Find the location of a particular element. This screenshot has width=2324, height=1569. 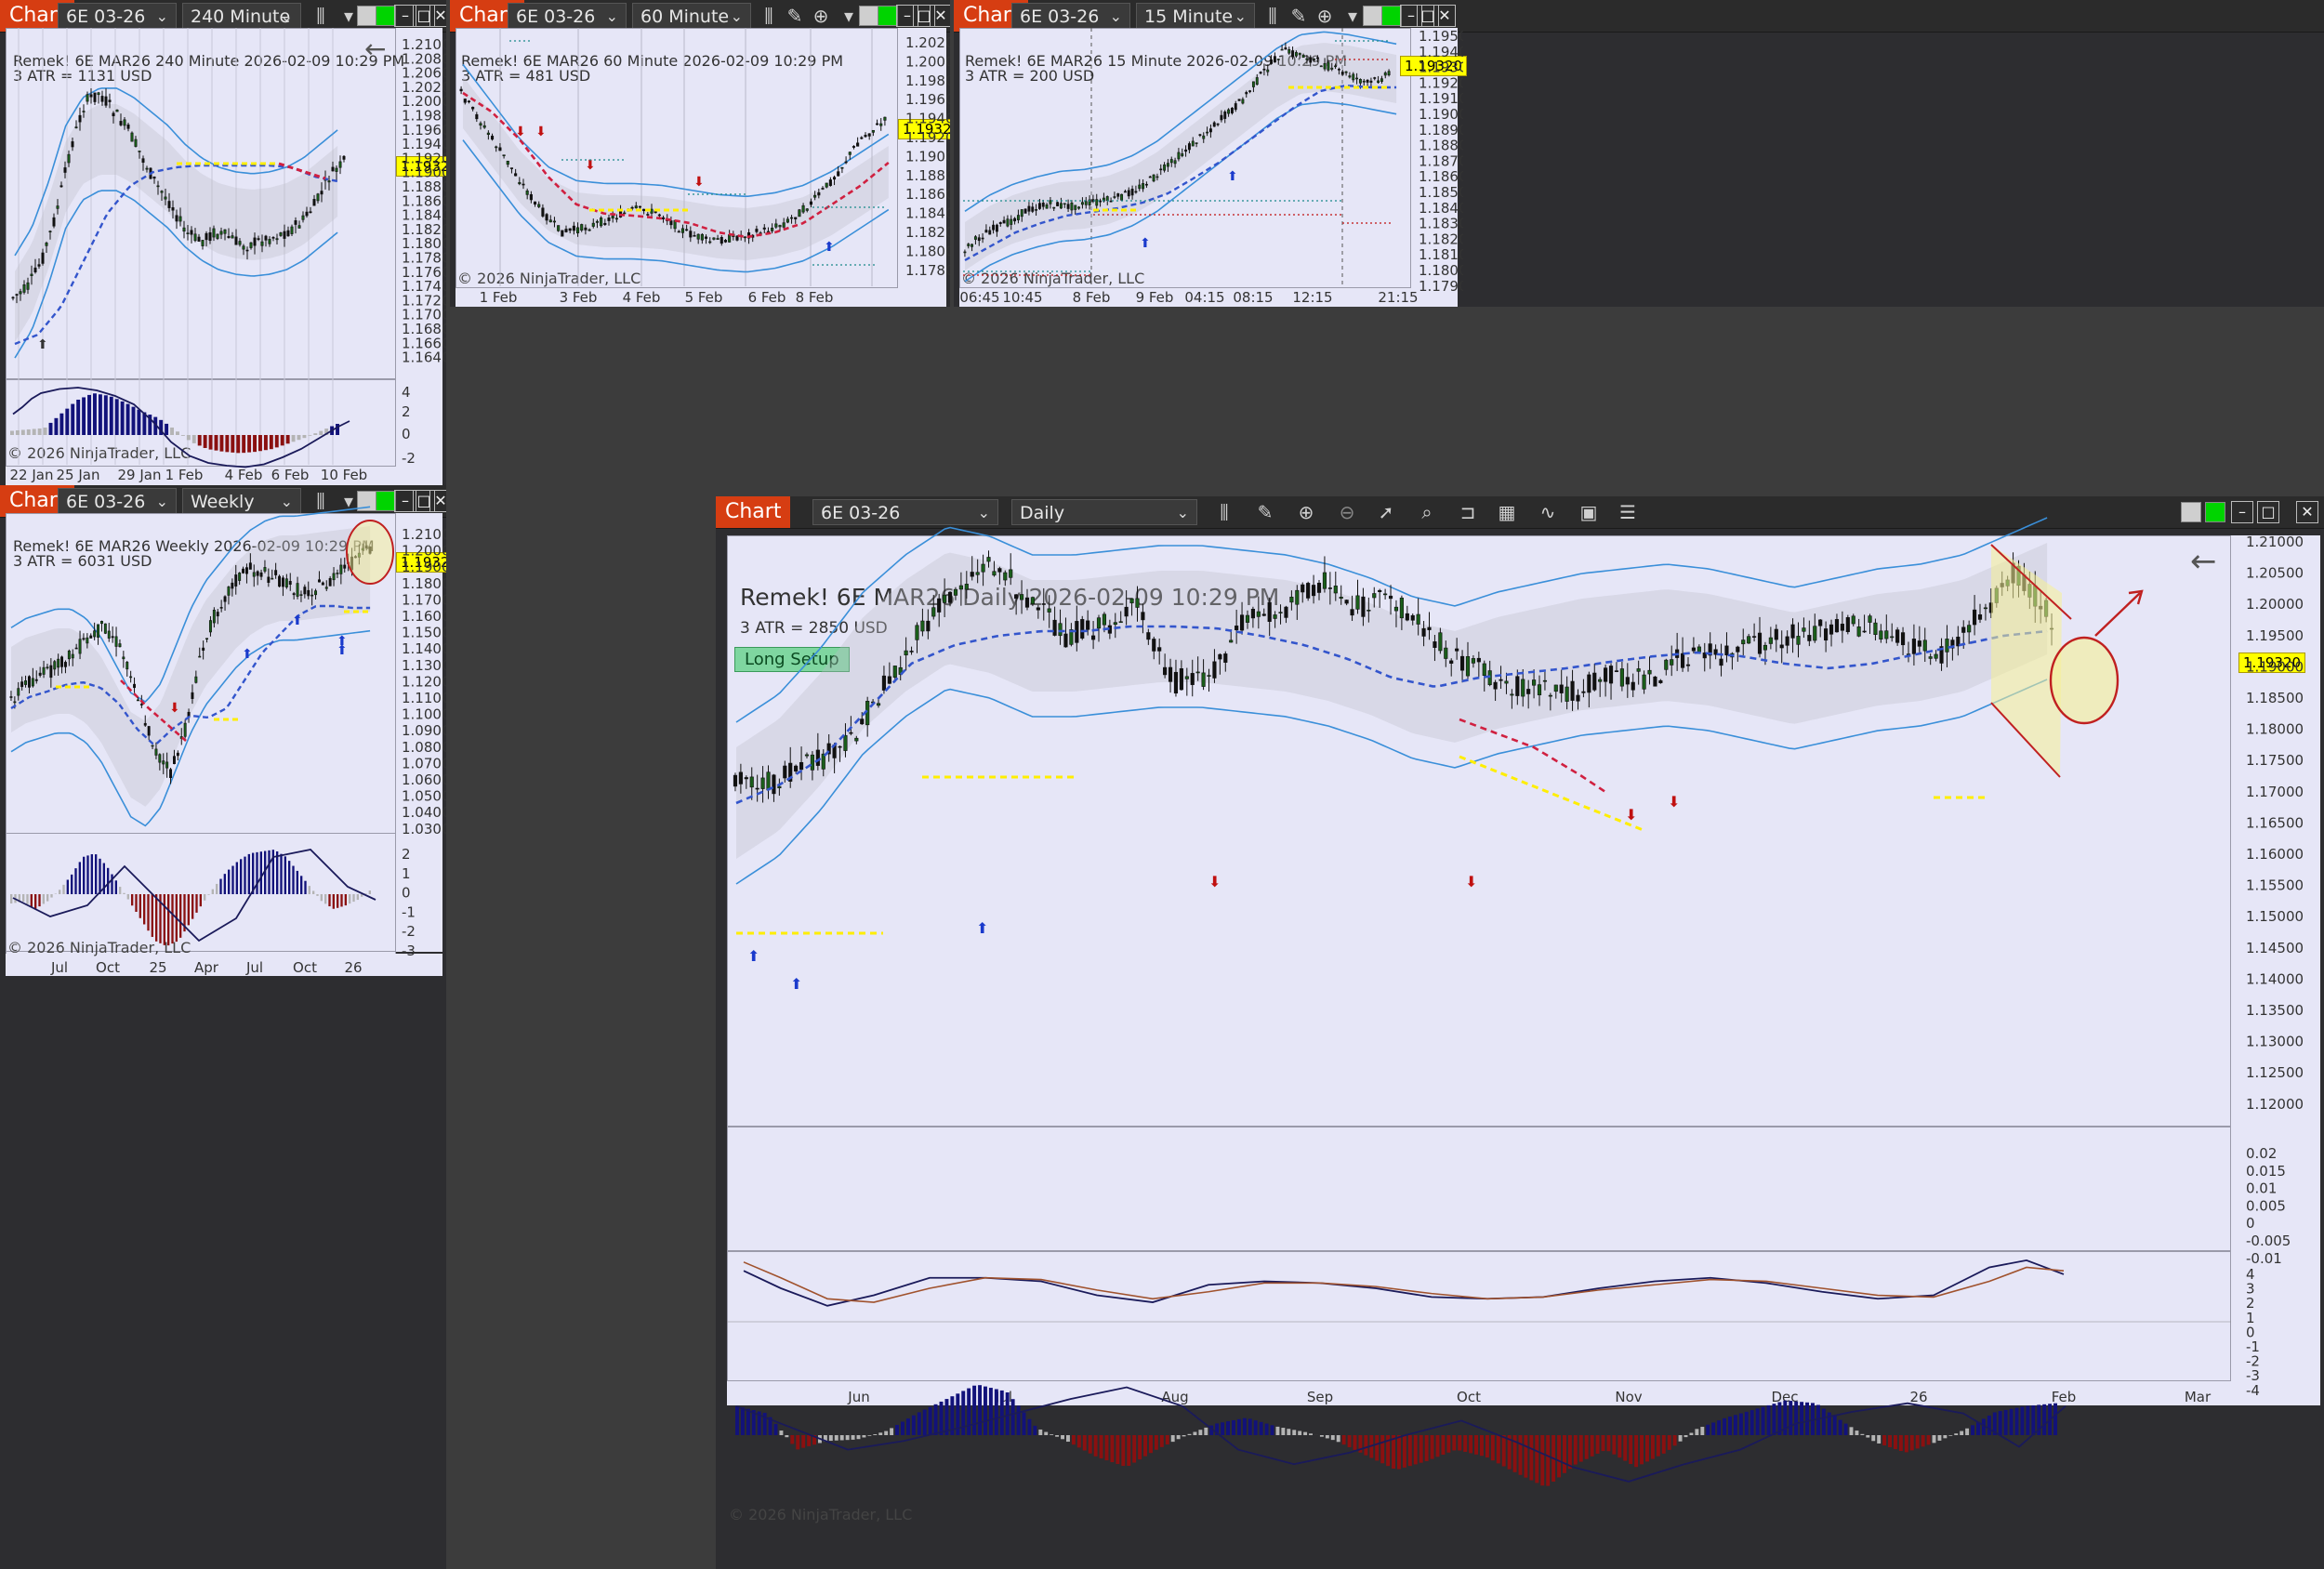

pointer-icon: ➚ is located at coordinates (1386, 512).